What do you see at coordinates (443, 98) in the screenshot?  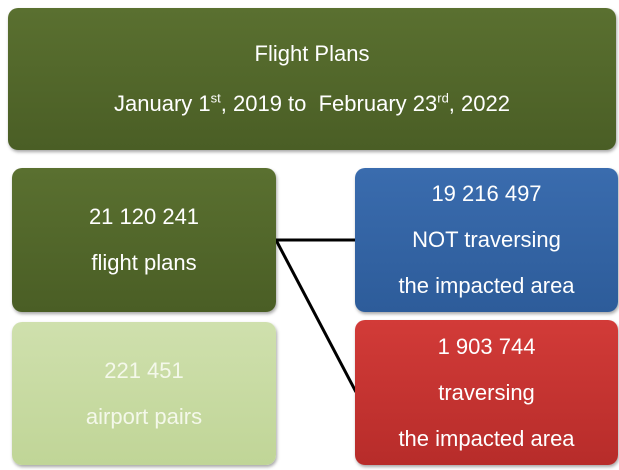 I see `subtitle-sup: rd` at bounding box center [443, 98].